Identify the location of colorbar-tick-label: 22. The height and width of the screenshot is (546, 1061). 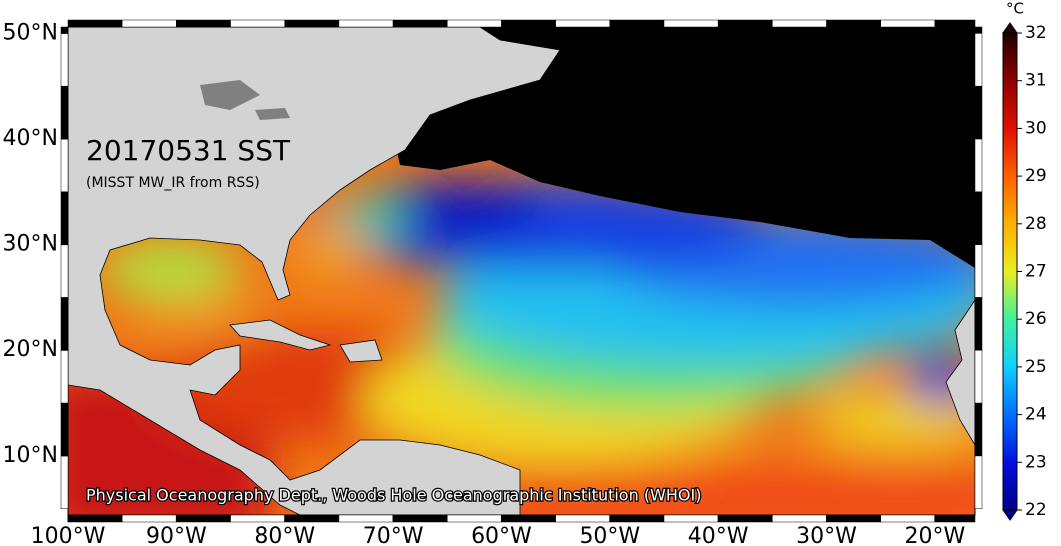
(1036, 510).